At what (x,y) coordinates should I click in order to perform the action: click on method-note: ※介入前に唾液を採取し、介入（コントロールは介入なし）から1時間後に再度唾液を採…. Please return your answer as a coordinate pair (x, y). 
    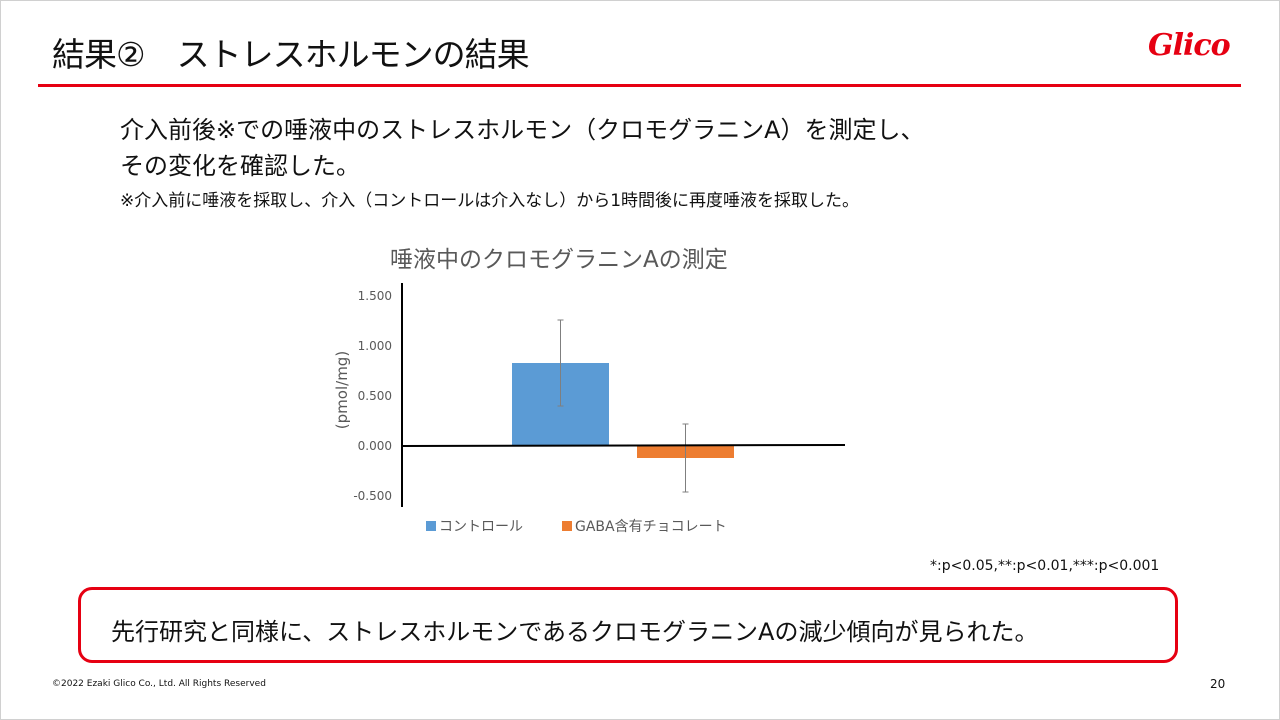
    Looking at the image, I should click on (490, 201).